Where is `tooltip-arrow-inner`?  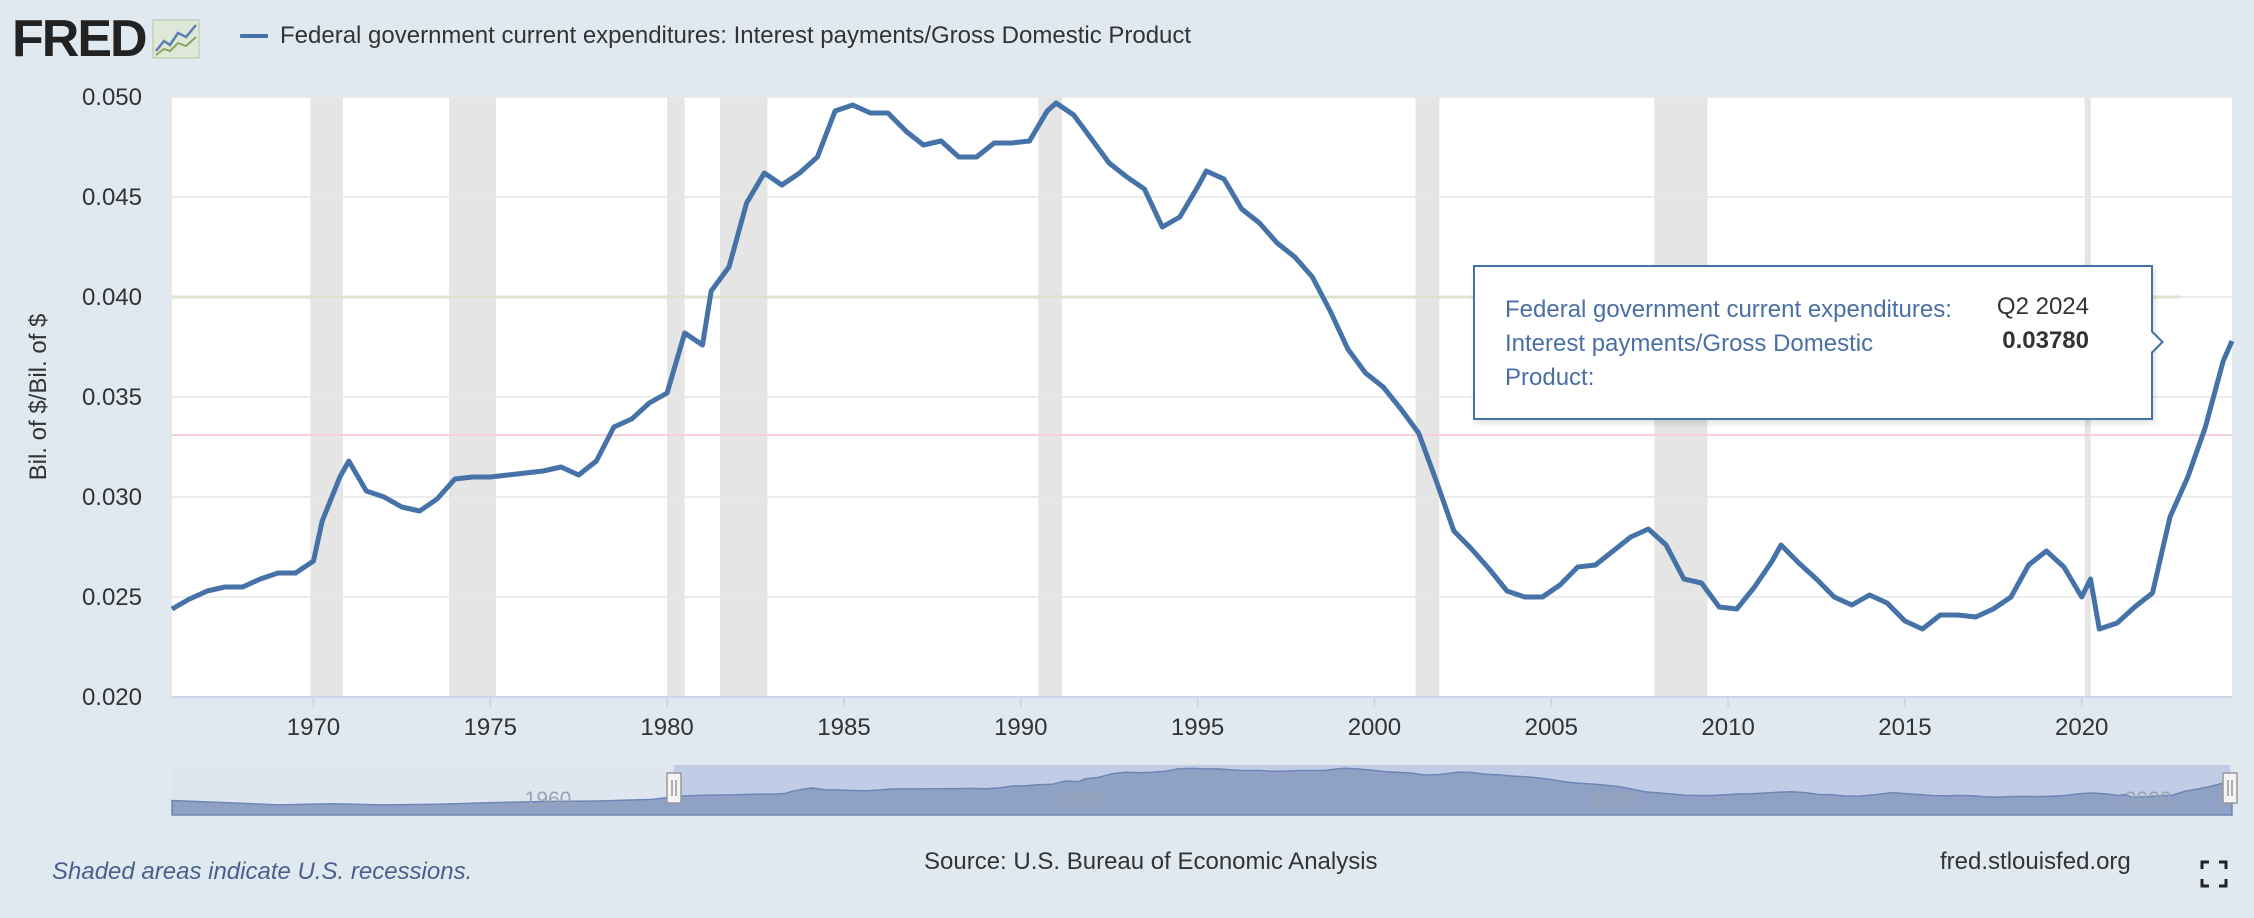
tooltip-arrow-inner is located at coordinates (2156, 342).